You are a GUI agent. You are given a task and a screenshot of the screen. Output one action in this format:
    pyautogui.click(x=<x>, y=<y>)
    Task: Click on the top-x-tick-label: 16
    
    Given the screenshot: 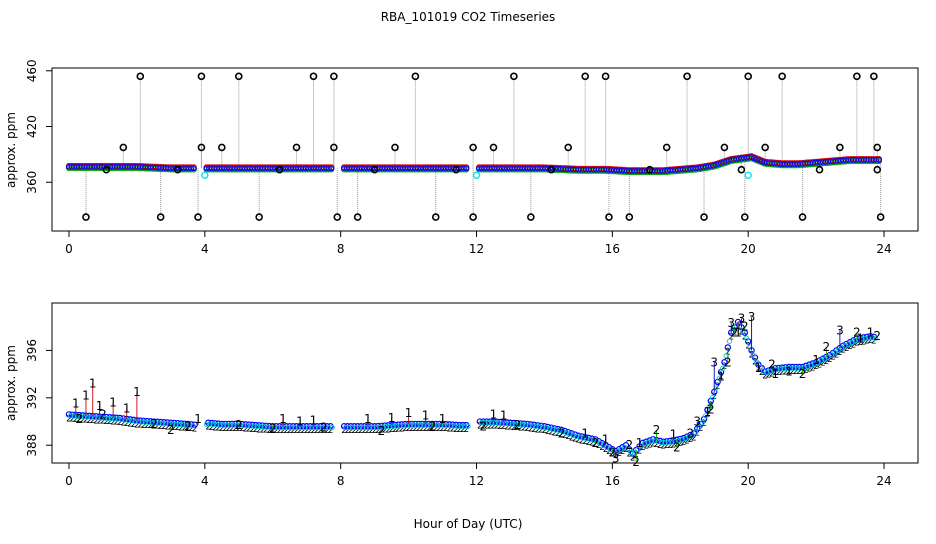 What is the action you would take?
    pyautogui.click(x=612, y=249)
    